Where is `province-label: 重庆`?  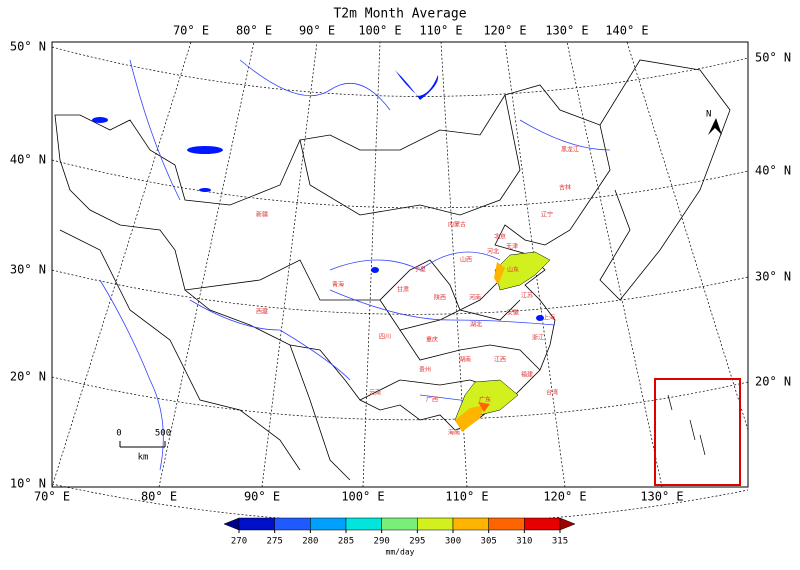 province-label: 重庆 is located at coordinates (432, 340).